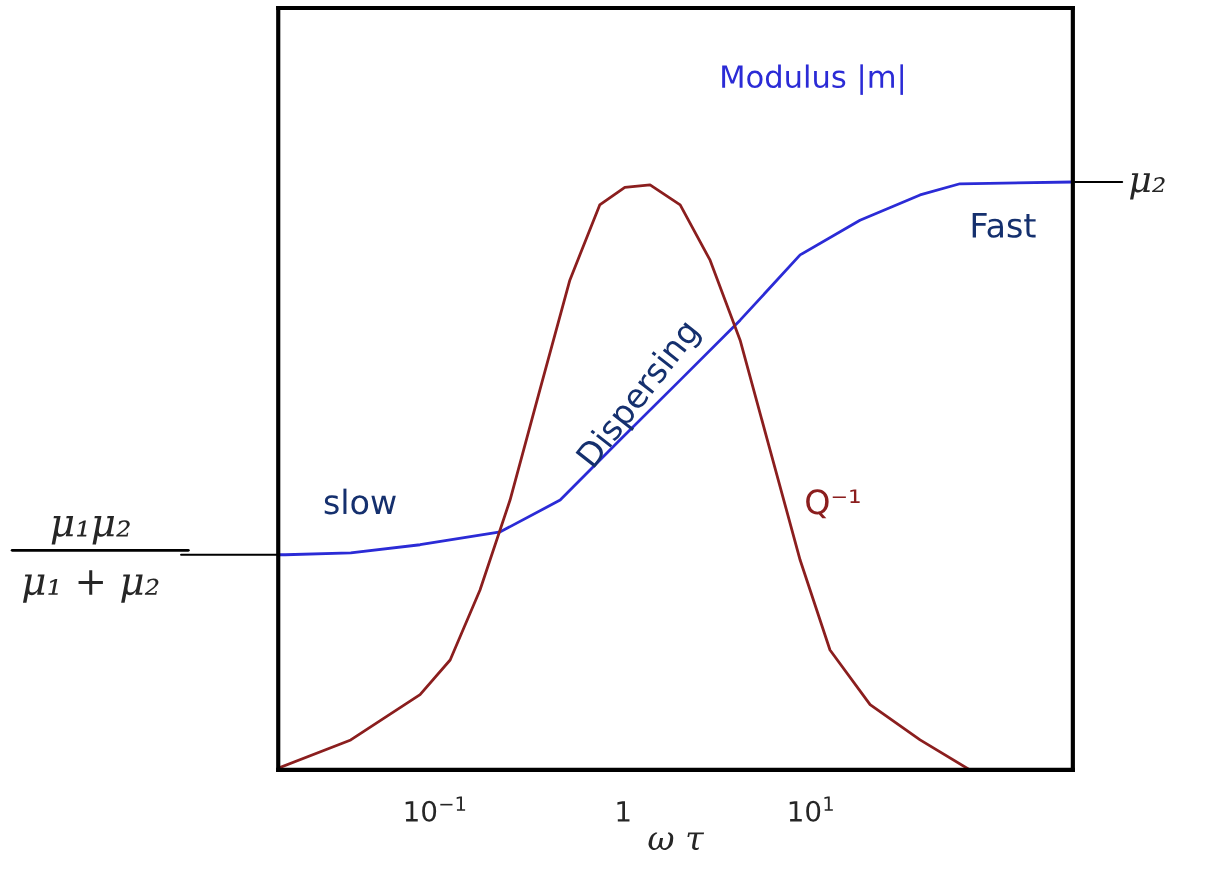 The width and height of the screenshot is (1215, 887). I want to click on x-tick-label: 1, so click(623, 811).